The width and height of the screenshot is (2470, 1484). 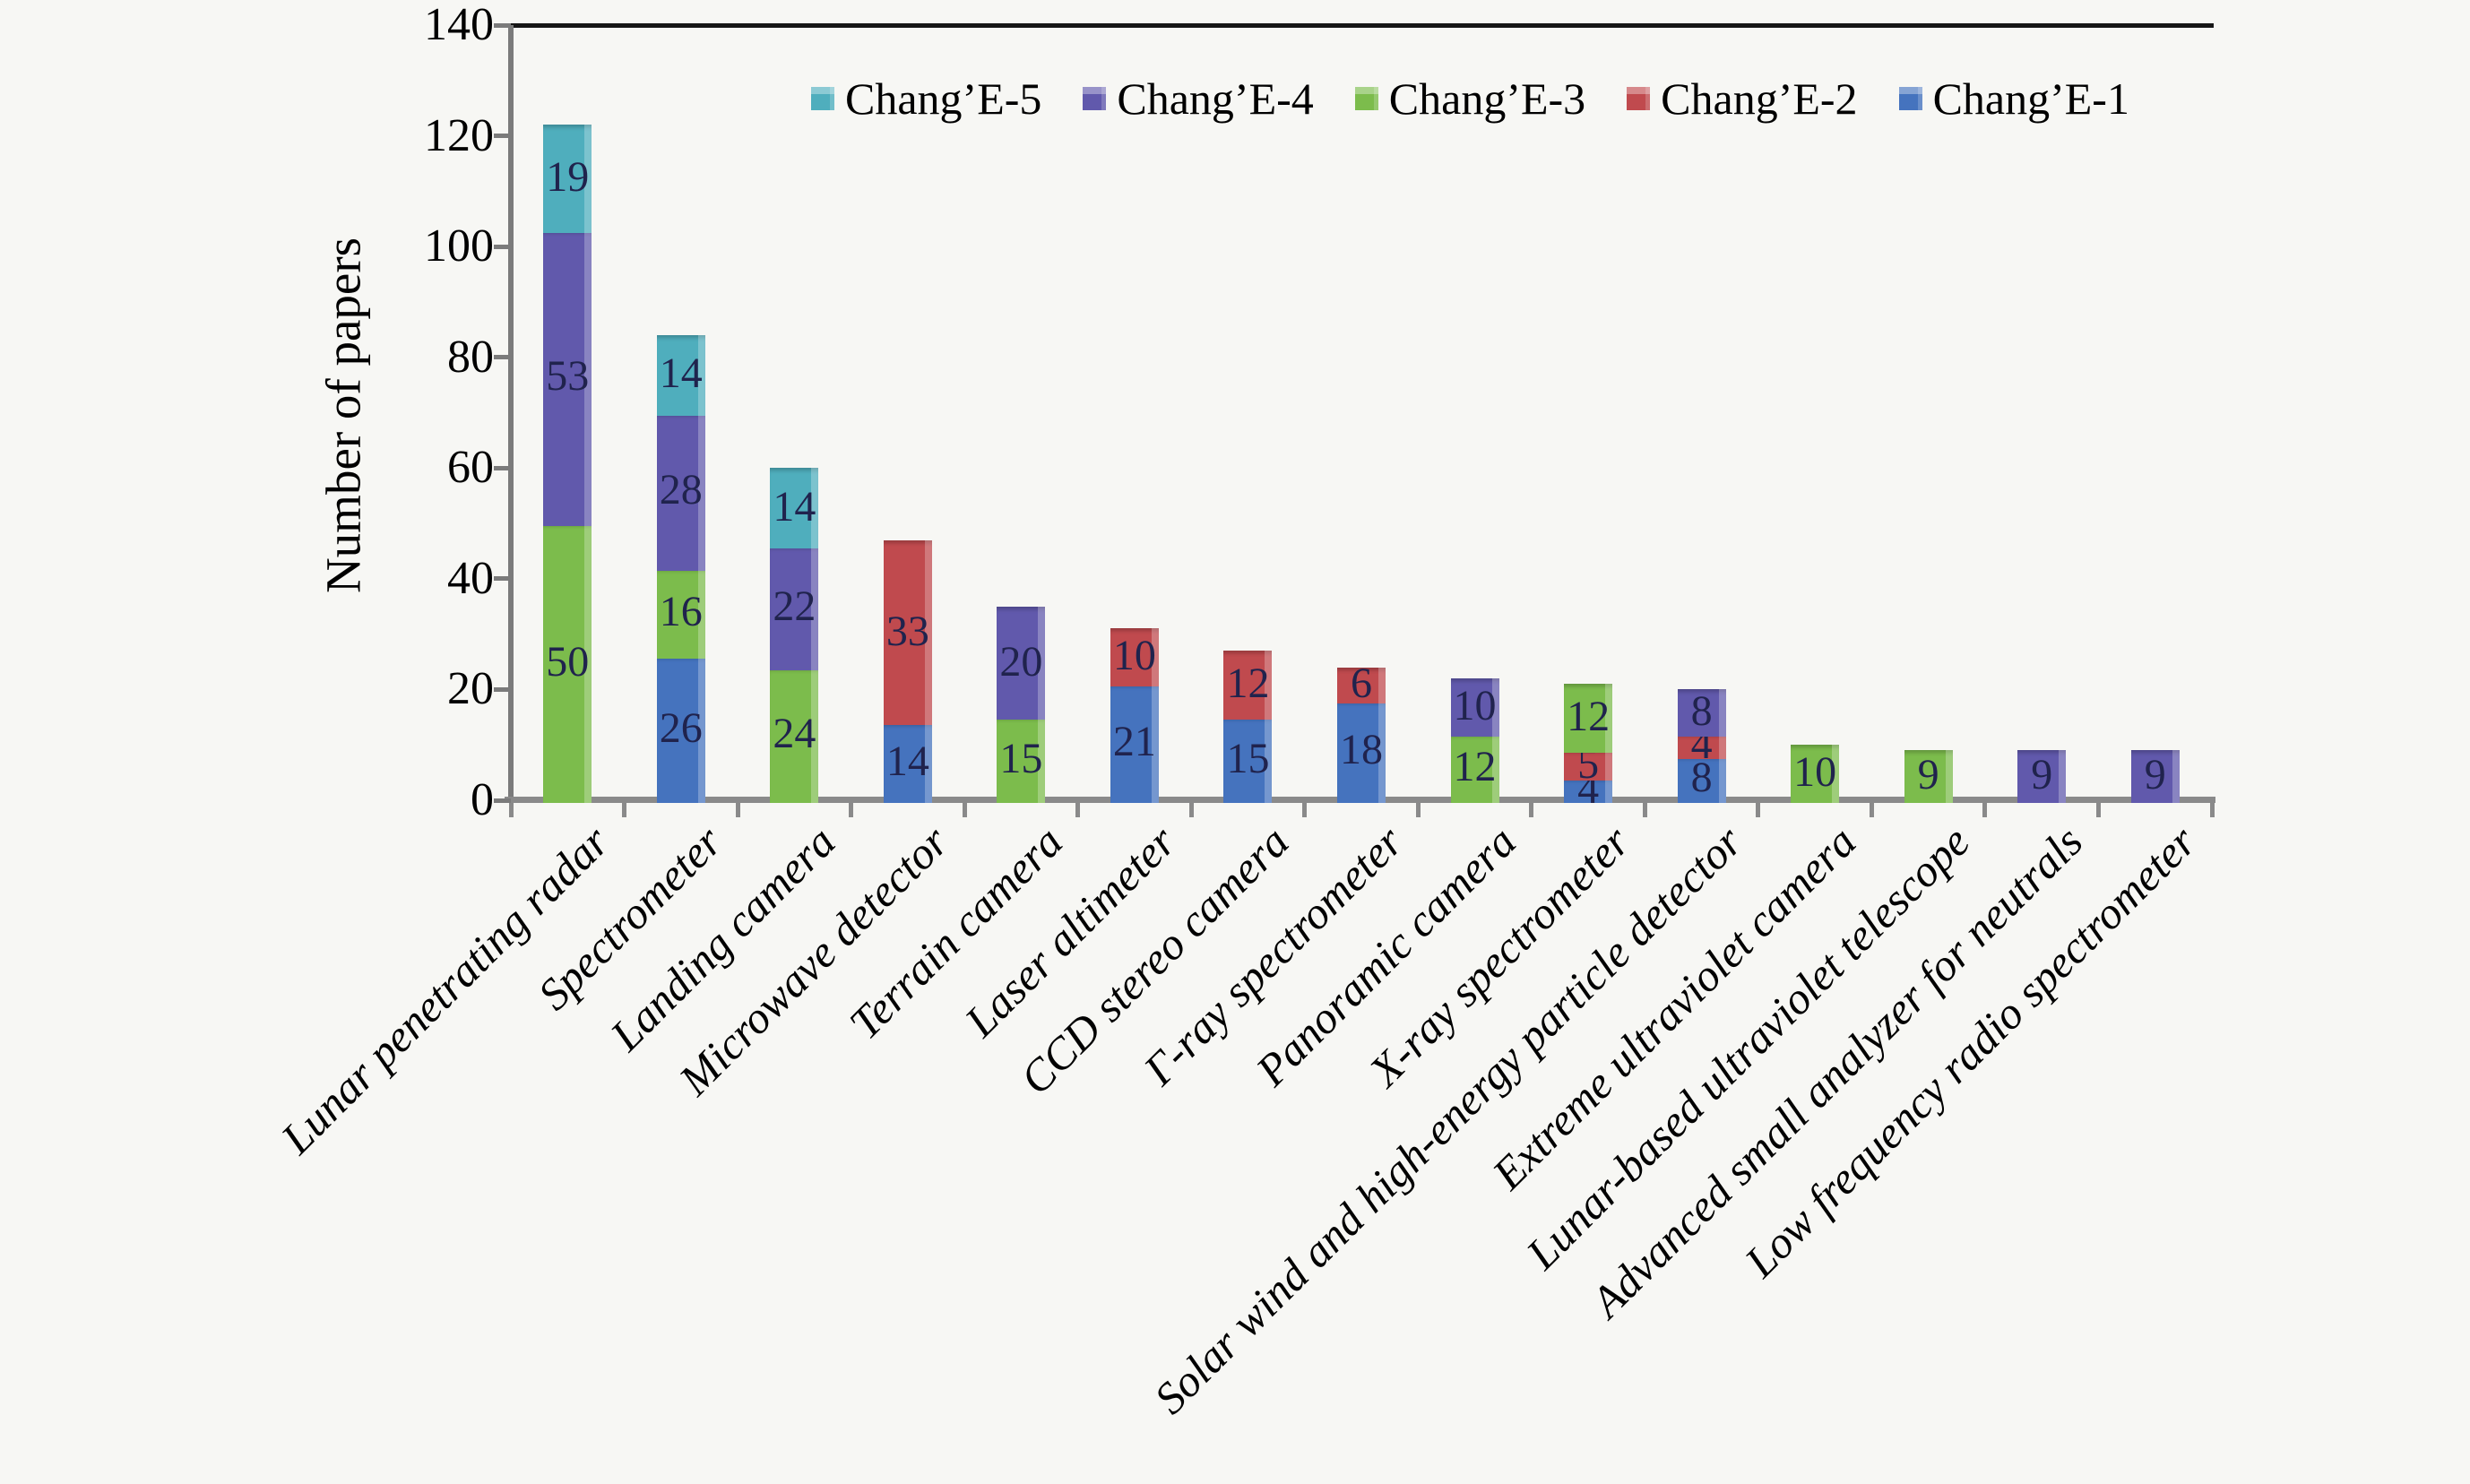 I want to click on y-tick-label: 80, so click(x=470, y=357).